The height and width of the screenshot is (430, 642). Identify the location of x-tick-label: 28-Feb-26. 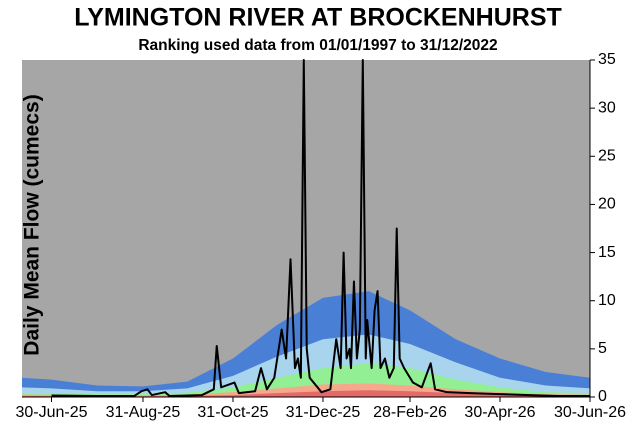
(410, 412).